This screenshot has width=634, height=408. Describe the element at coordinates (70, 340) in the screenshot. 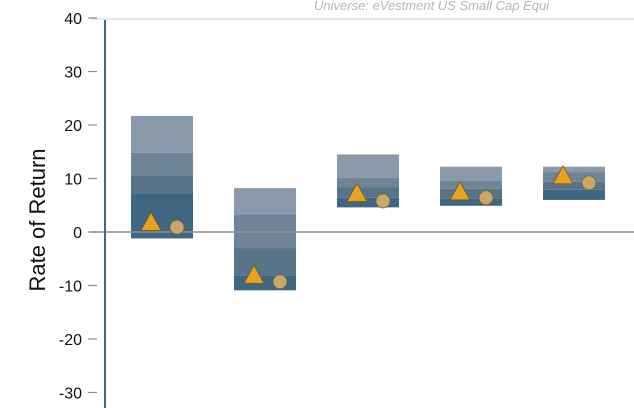

I see `y-tick-label: -20` at that location.